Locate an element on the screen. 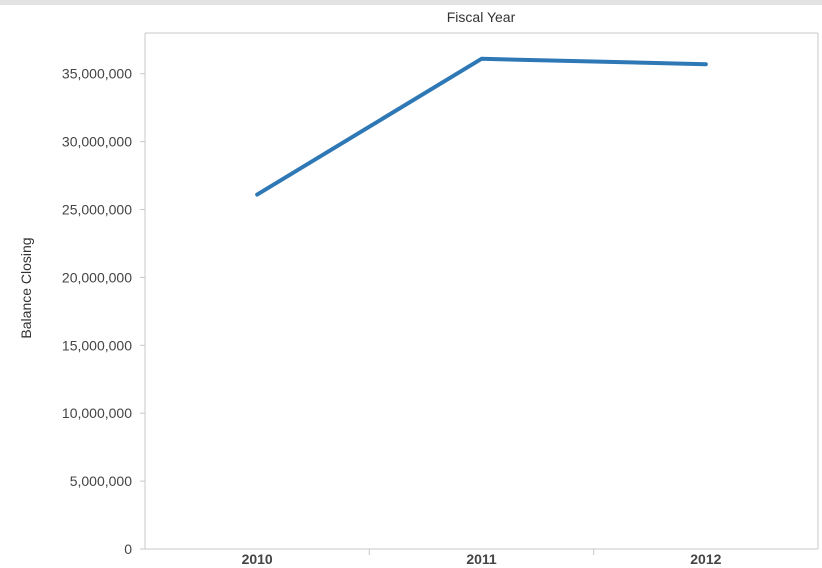 Image resolution: width=822 pixels, height=568 pixels. x-tick-label: 2010 is located at coordinates (257, 559).